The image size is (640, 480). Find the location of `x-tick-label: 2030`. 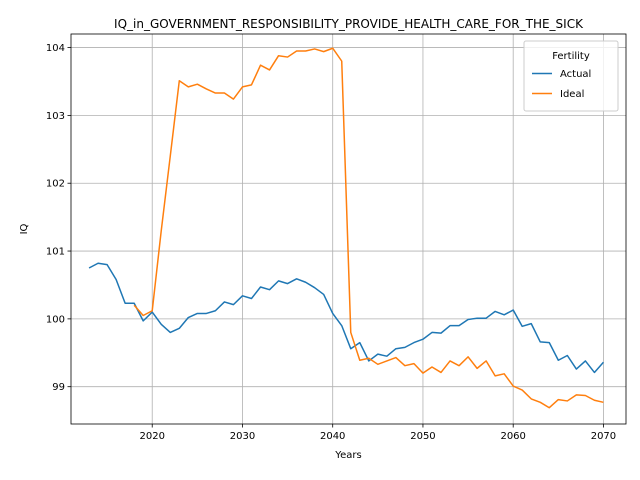

x-tick-label: 2030 is located at coordinates (242, 436).